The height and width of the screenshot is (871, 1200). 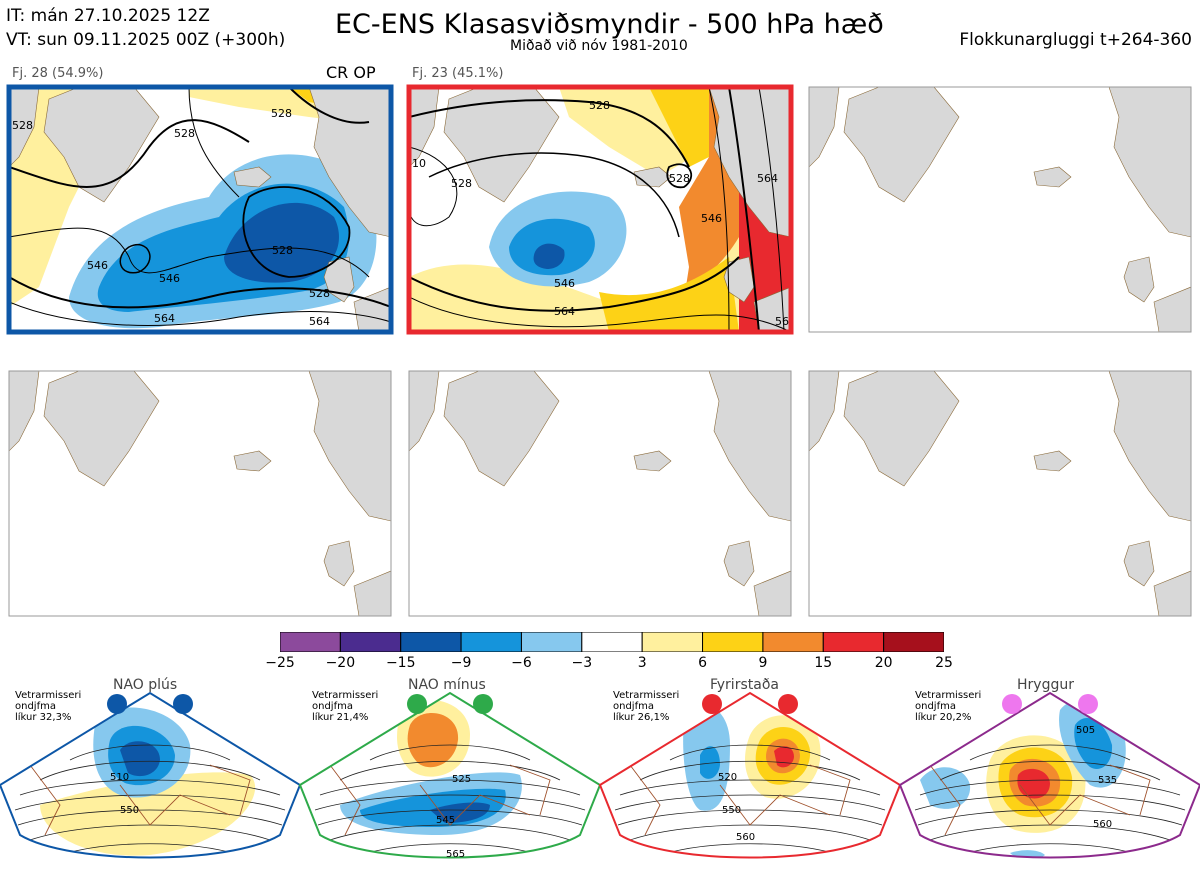 What do you see at coordinates (948, 706) in the screenshot?
I see `regime-info: Vetrarmisseri ondjfma líkur 20,2%` at bounding box center [948, 706].